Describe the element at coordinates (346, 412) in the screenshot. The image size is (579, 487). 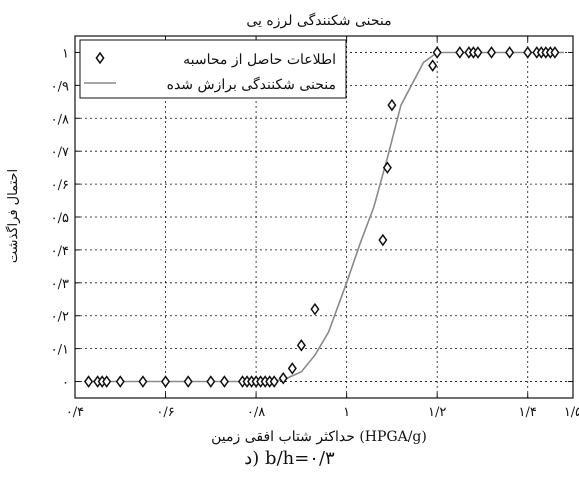
I see `x-tick-label: ۱` at that location.